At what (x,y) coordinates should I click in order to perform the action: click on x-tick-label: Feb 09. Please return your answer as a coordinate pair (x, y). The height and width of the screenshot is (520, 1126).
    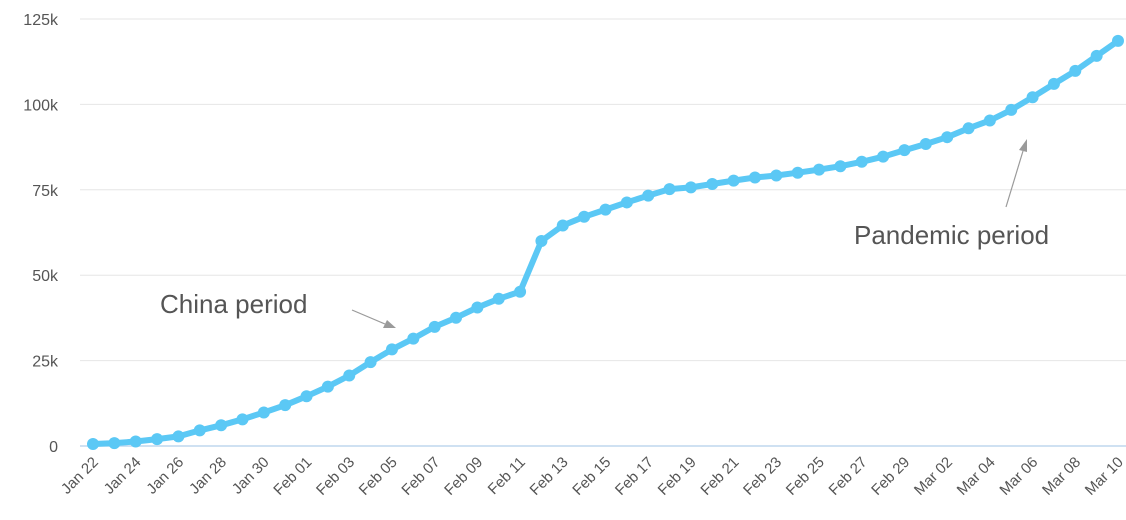
    Looking at the image, I should click on (463, 476).